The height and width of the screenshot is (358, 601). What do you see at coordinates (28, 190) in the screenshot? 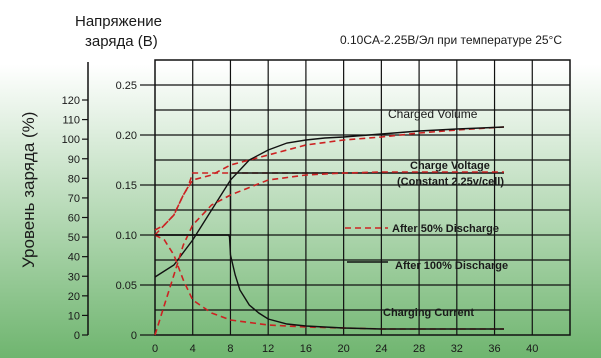
I see `left-axis-title: Уровень заряда (%)` at bounding box center [28, 190].